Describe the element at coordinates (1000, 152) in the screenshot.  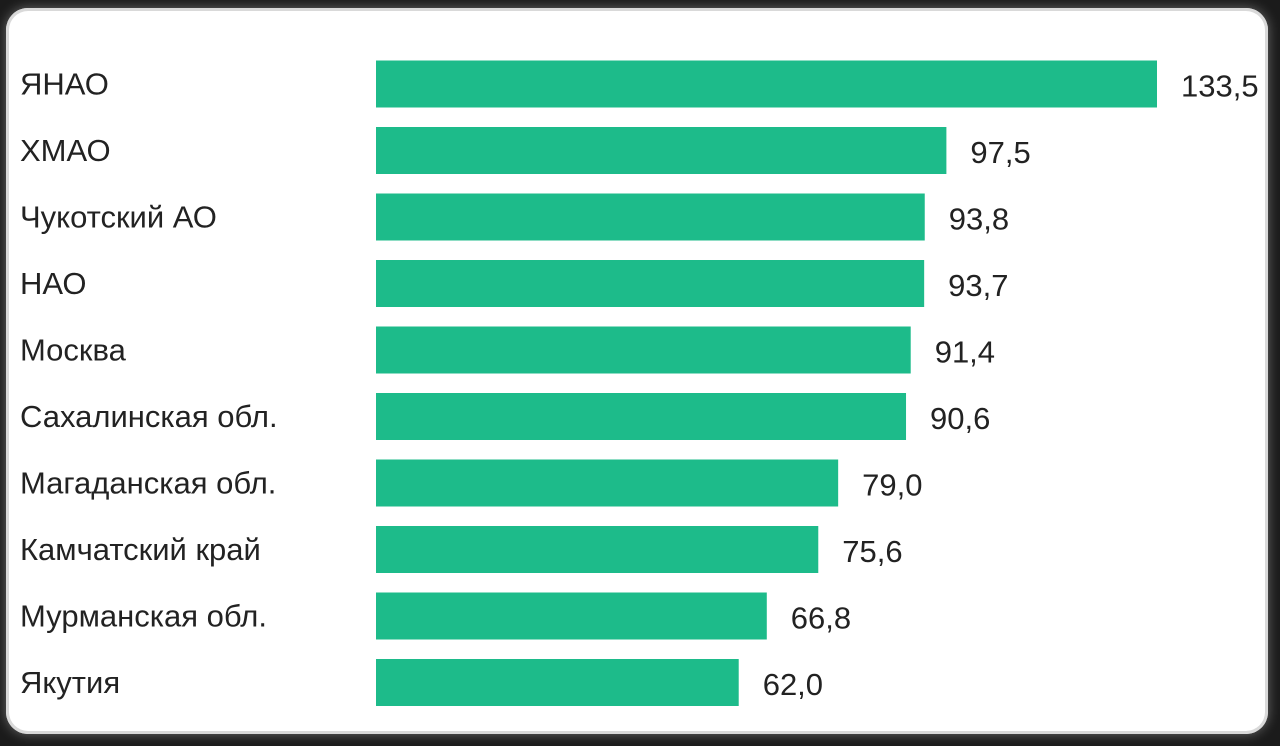
I see `value-label: 97,5` at that location.